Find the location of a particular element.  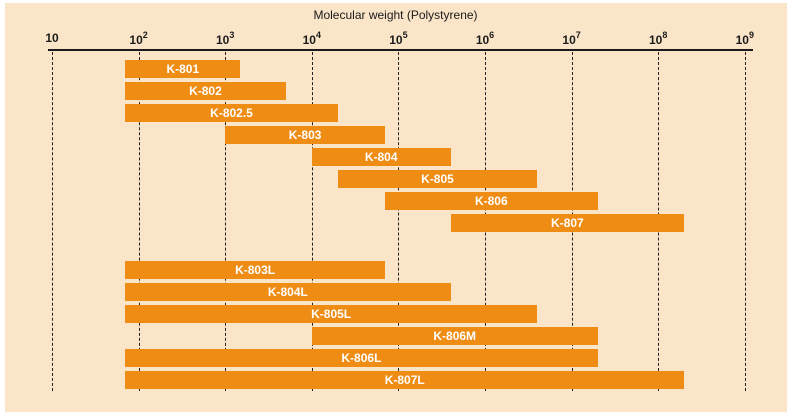

axis-tick-label-10e8: 10⁸ is located at coordinates (658, 38).